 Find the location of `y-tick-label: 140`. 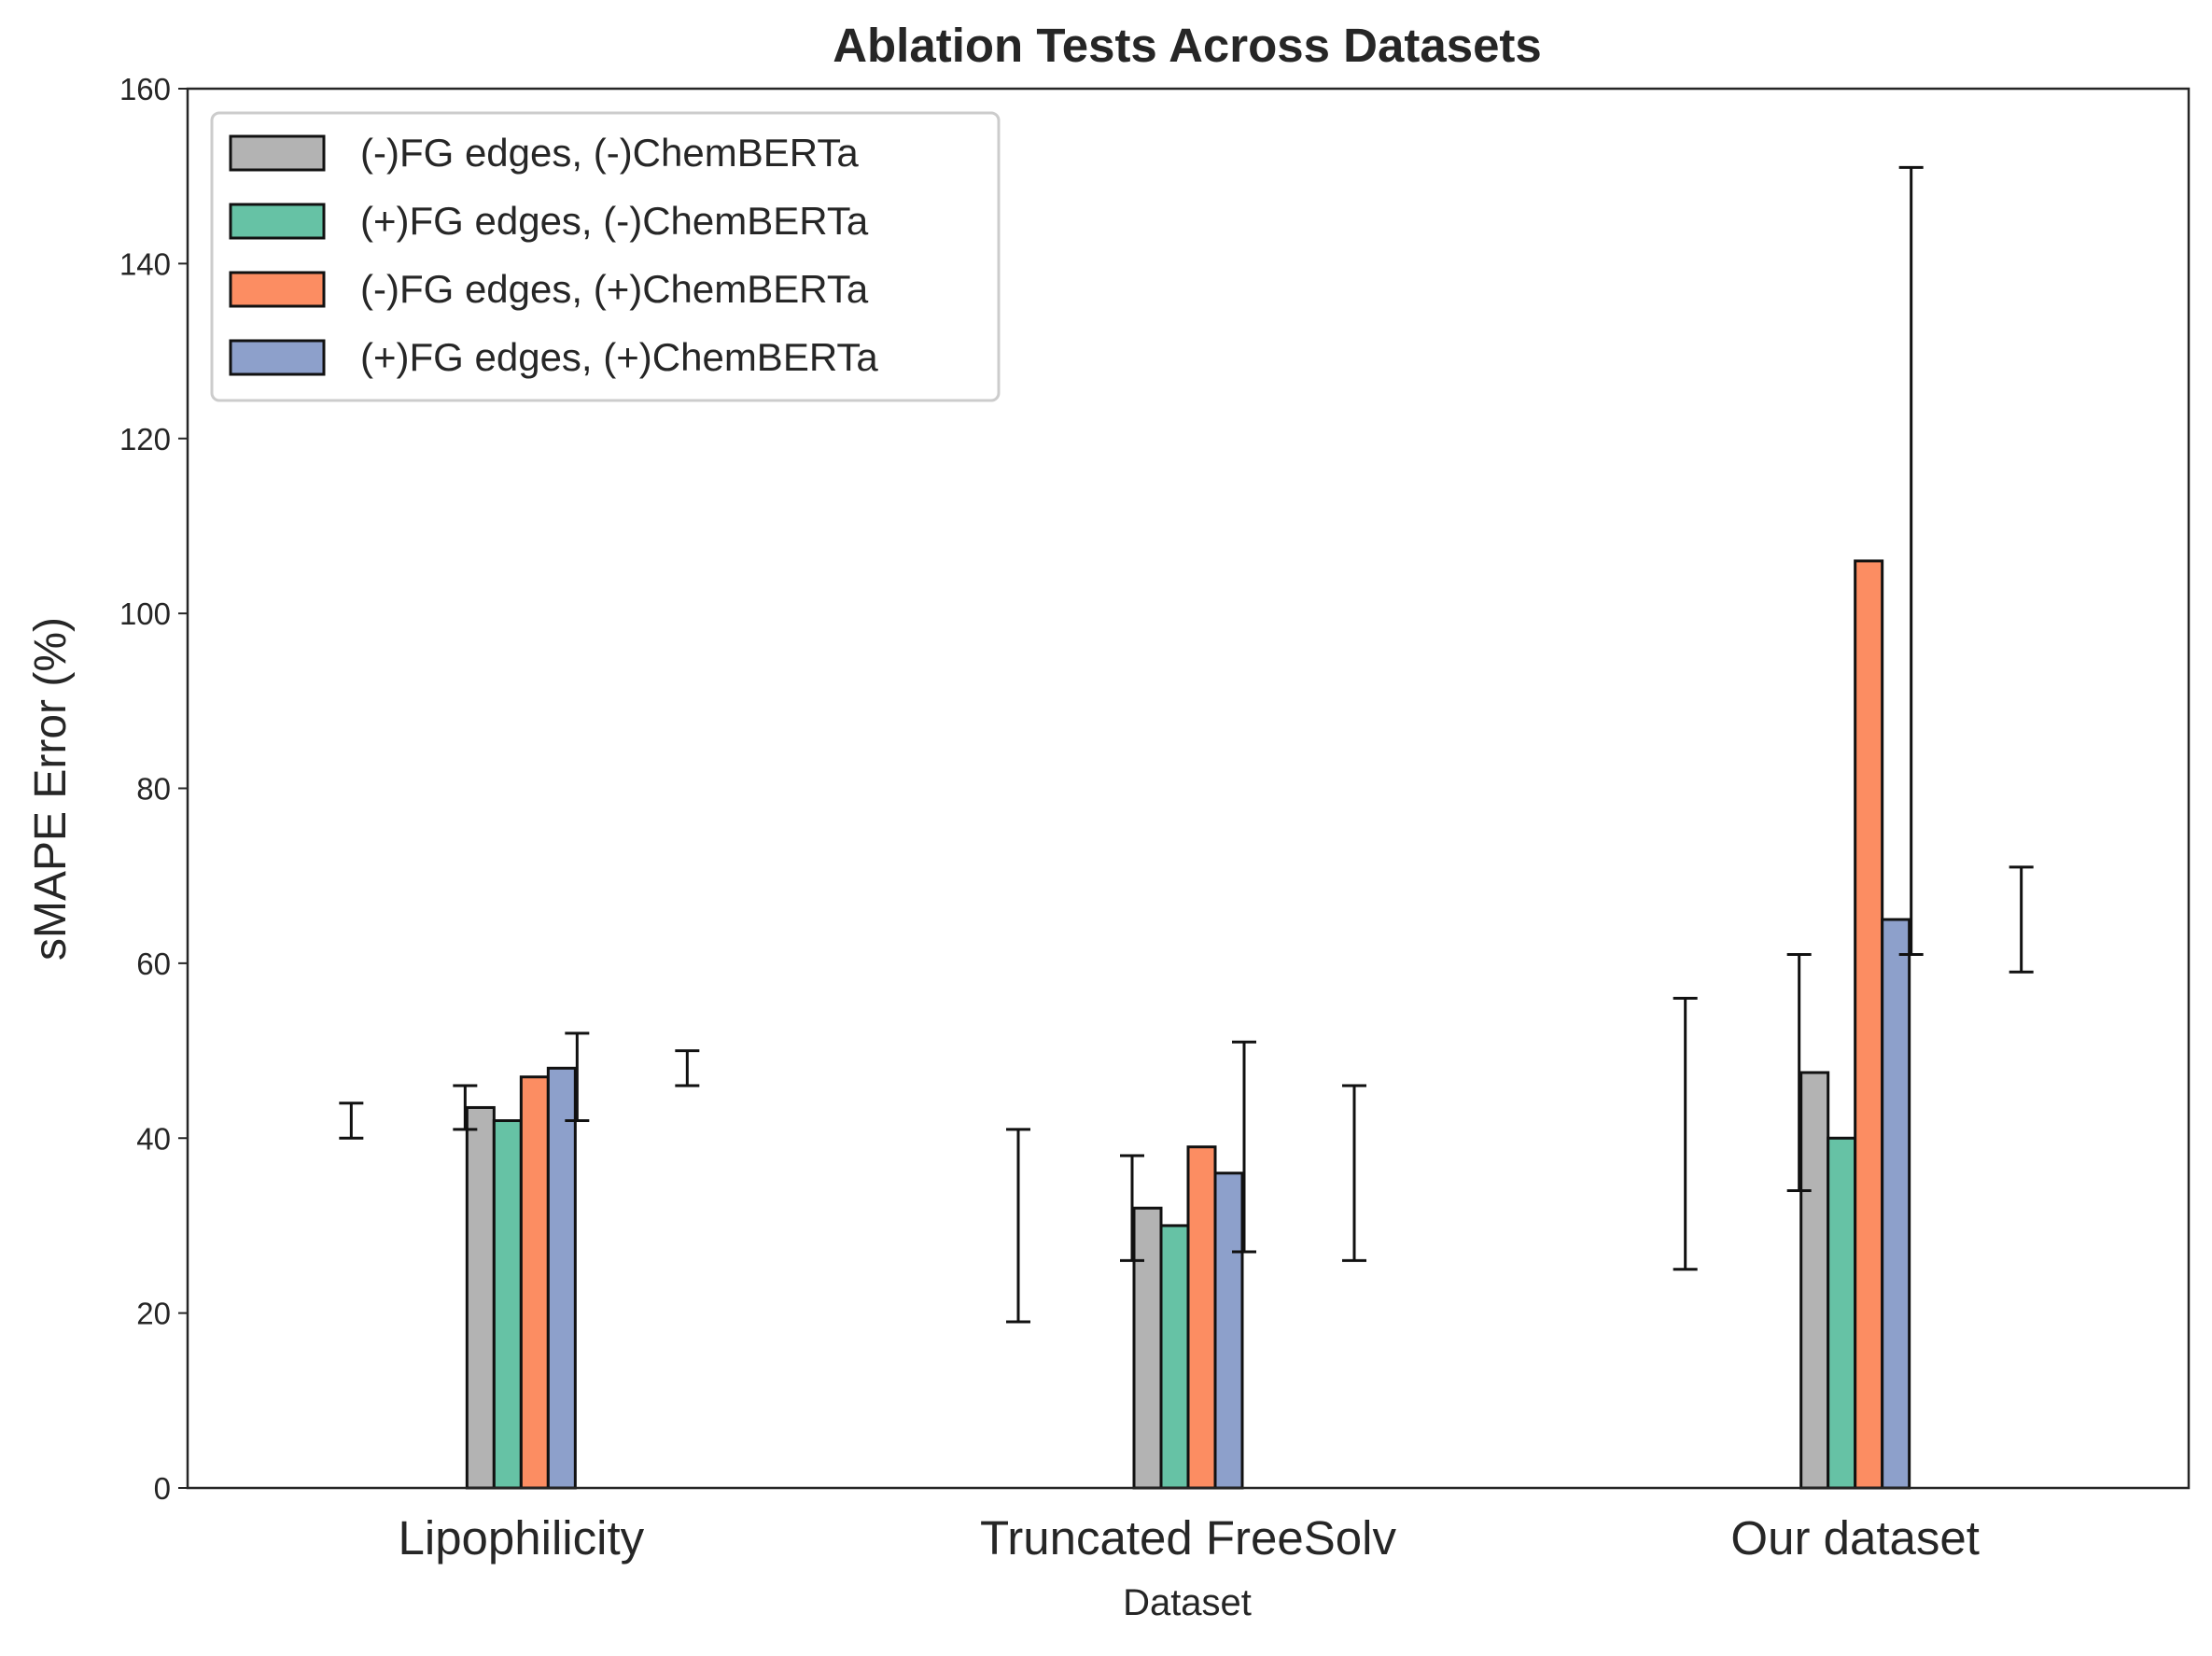

y-tick-label: 140 is located at coordinates (145, 263).